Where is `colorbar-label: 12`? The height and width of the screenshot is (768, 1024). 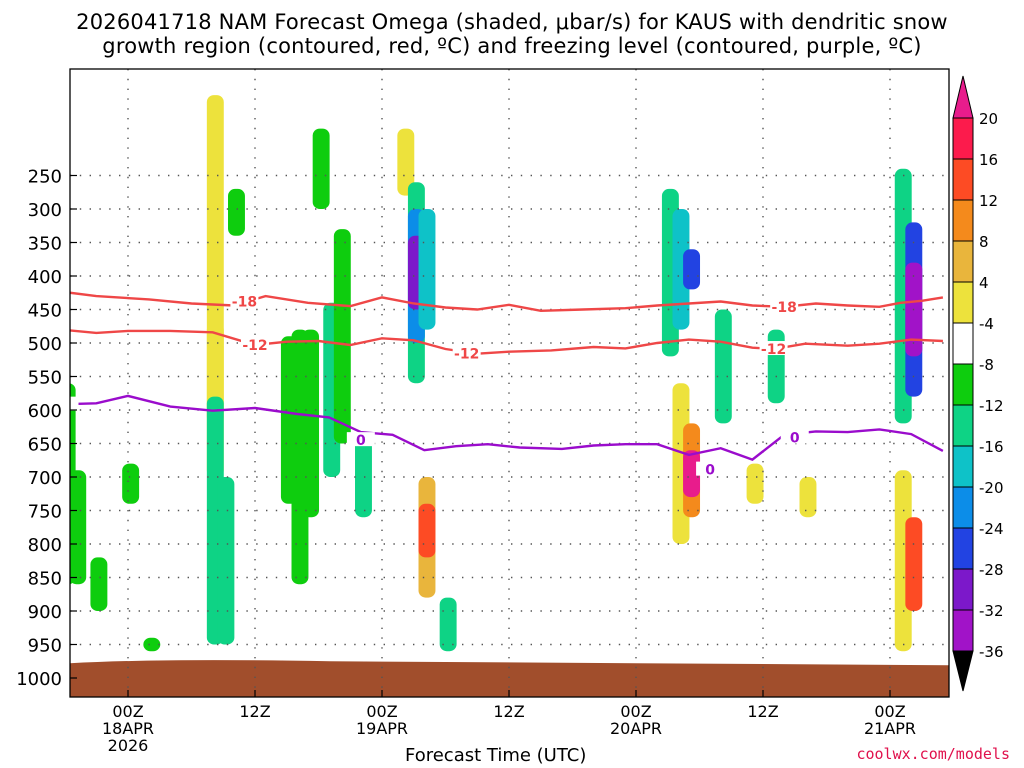 colorbar-label: 12 is located at coordinates (988, 201).